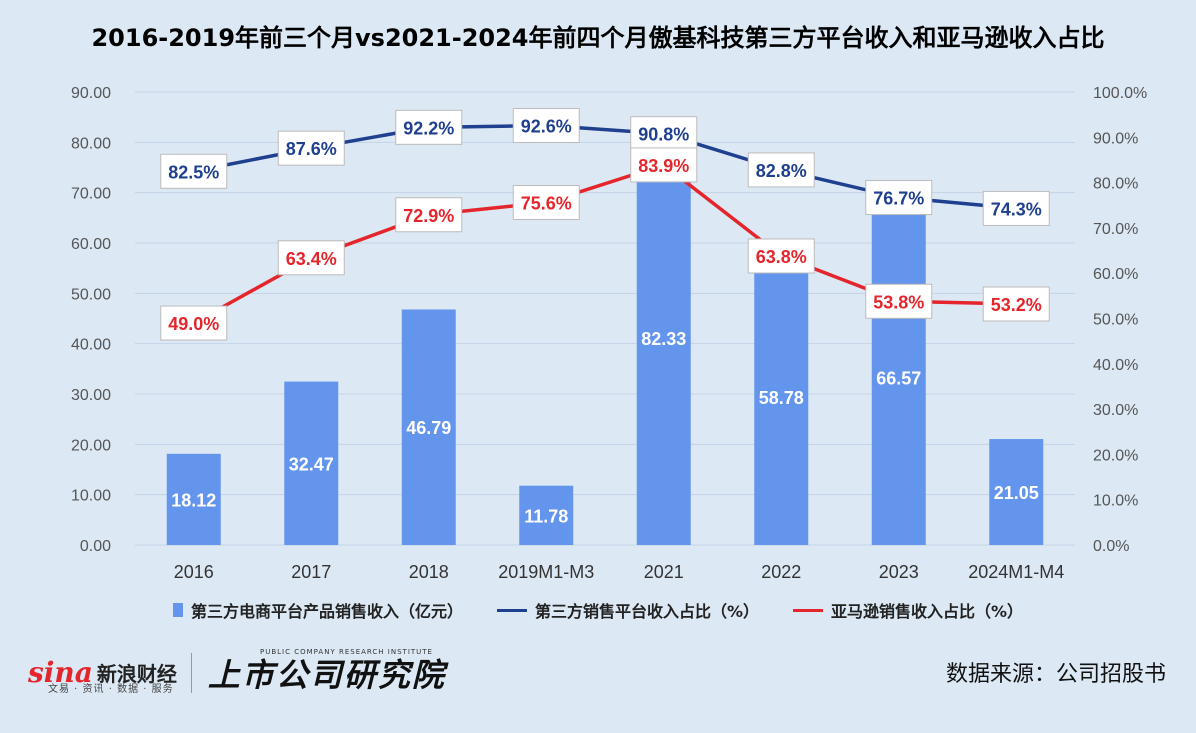  I want to click on line-value-label: 90.8%, so click(663, 135).